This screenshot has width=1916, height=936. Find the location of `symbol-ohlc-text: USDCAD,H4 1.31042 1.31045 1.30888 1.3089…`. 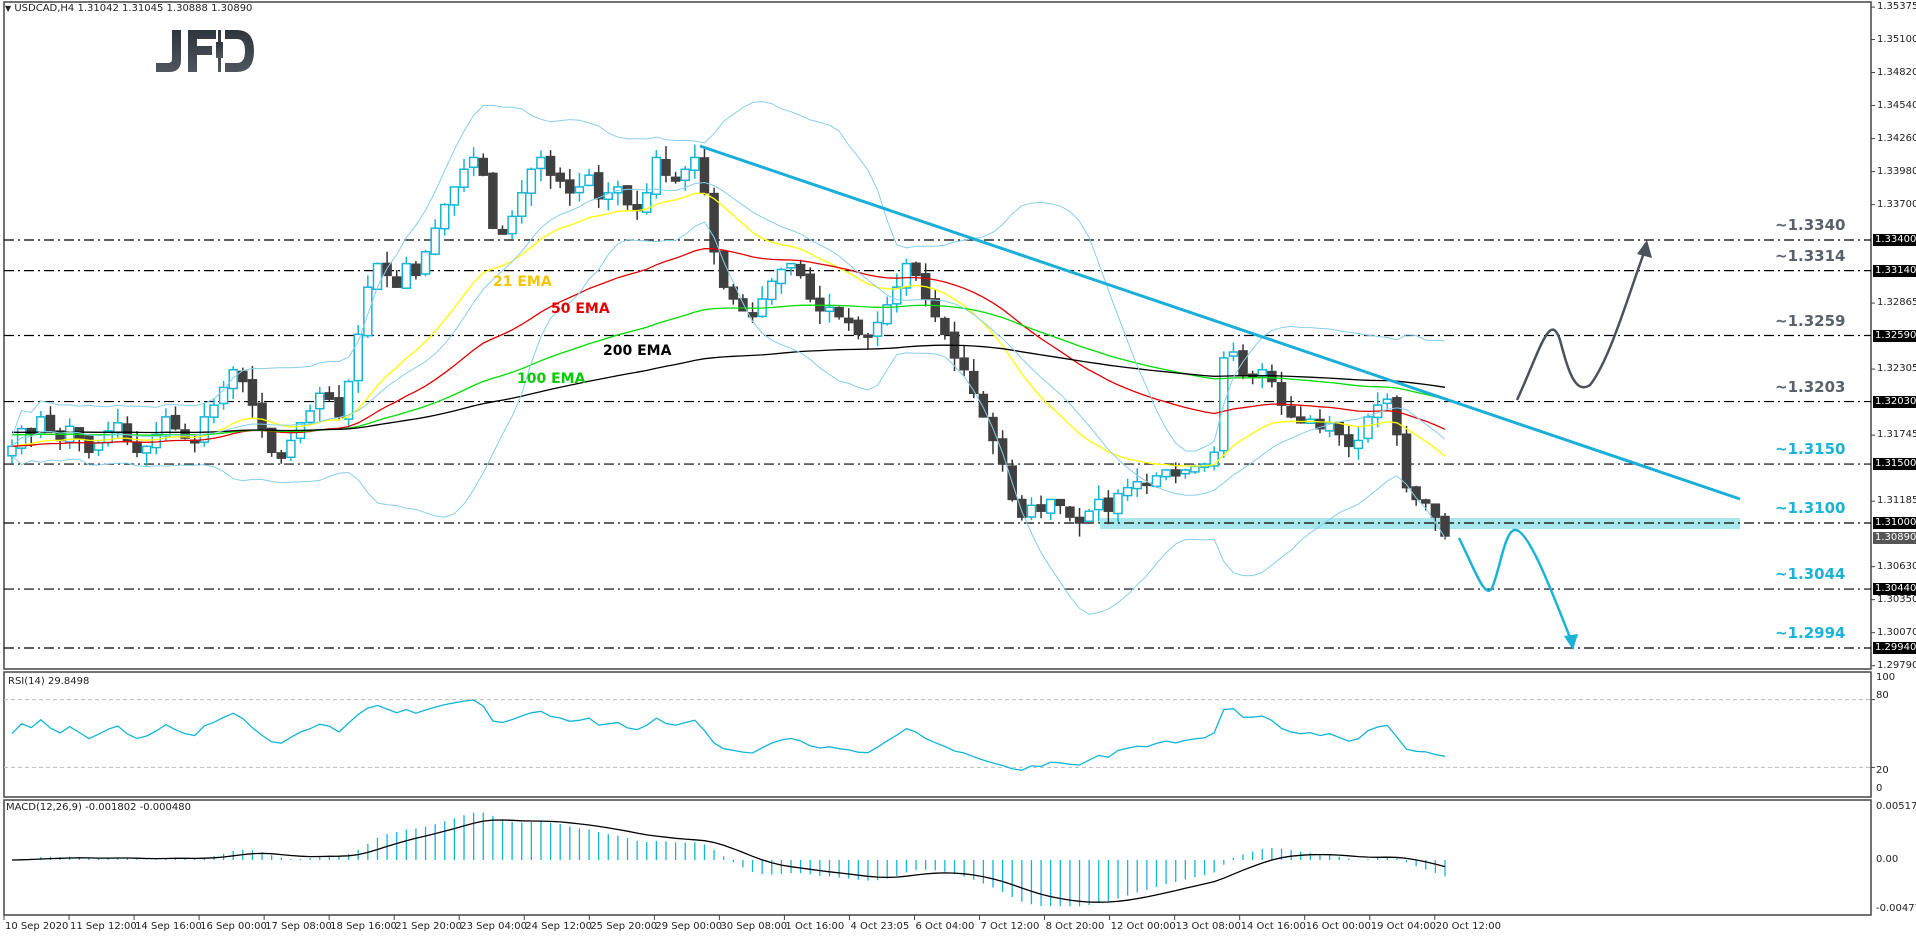

symbol-ohlc-text: USDCAD,H4 1.31042 1.31045 1.30888 1.3089… is located at coordinates (133, 8).